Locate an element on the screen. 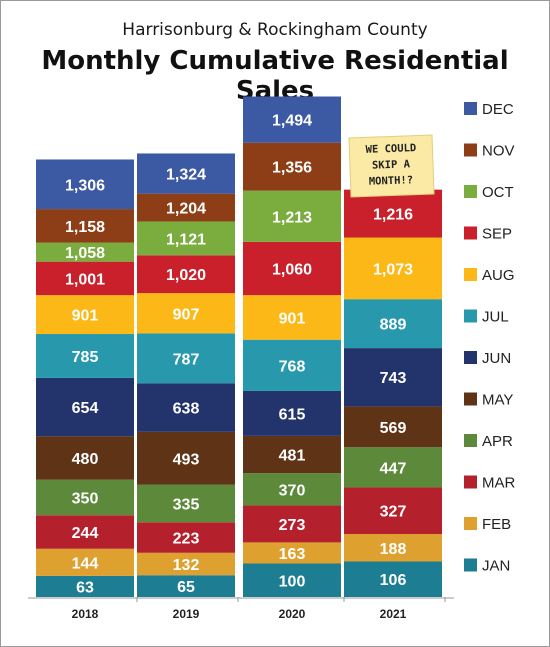 The height and width of the screenshot is (647, 550). bar-segment-2019-oct is located at coordinates (186, 238).